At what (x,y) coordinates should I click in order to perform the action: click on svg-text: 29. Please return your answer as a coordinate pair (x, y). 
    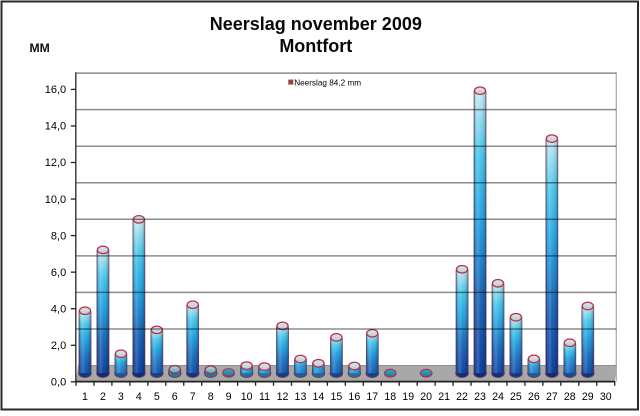
    Looking at the image, I should click on (588, 397).